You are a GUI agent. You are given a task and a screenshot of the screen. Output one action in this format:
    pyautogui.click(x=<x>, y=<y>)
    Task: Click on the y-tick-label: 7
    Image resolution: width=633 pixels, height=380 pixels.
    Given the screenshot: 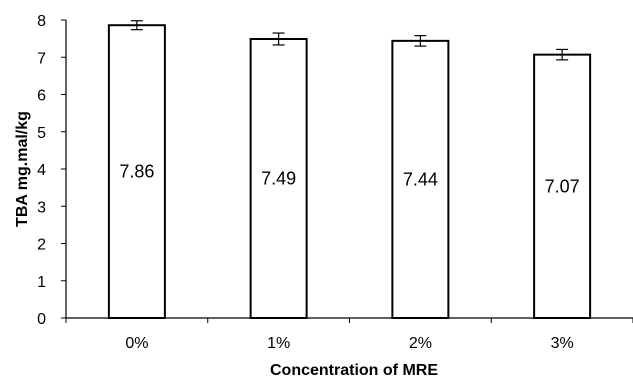 What is the action you would take?
    pyautogui.click(x=41, y=58)
    